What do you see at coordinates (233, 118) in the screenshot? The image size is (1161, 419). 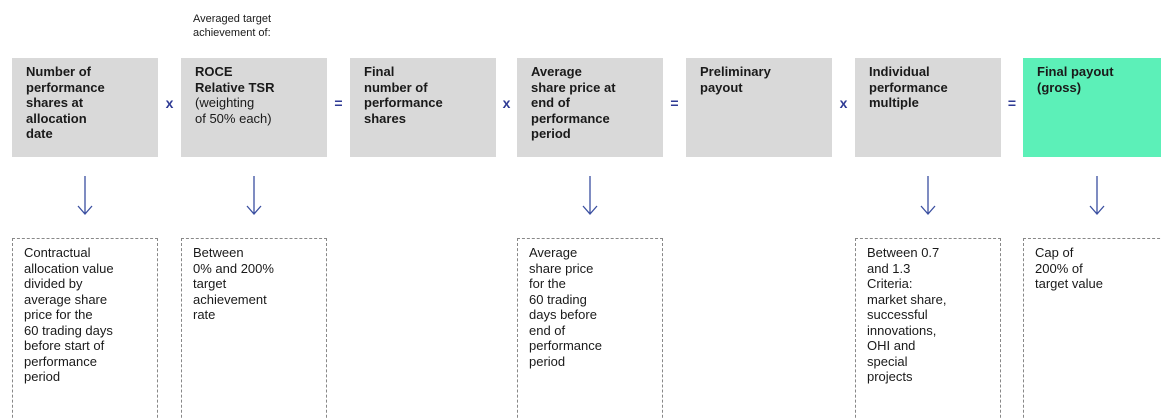 I see `step-detail-line: of 50% each)` at bounding box center [233, 118].